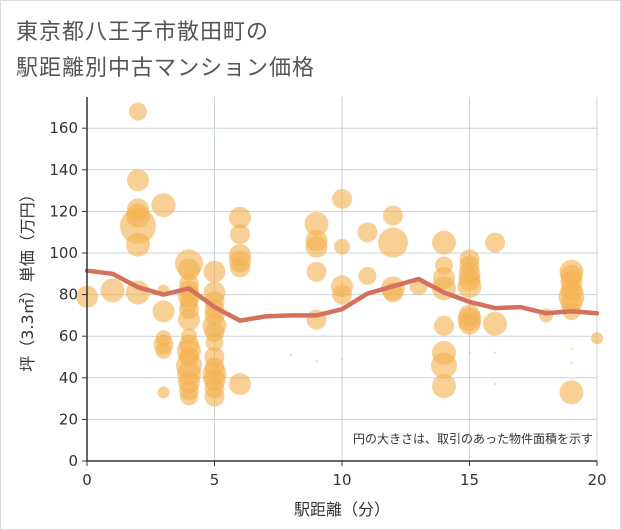 The height and width of the screenshot is (530, 621). I want to click on chart-title-line-1: 東京都八王子市散田町の, so click(143, 32).